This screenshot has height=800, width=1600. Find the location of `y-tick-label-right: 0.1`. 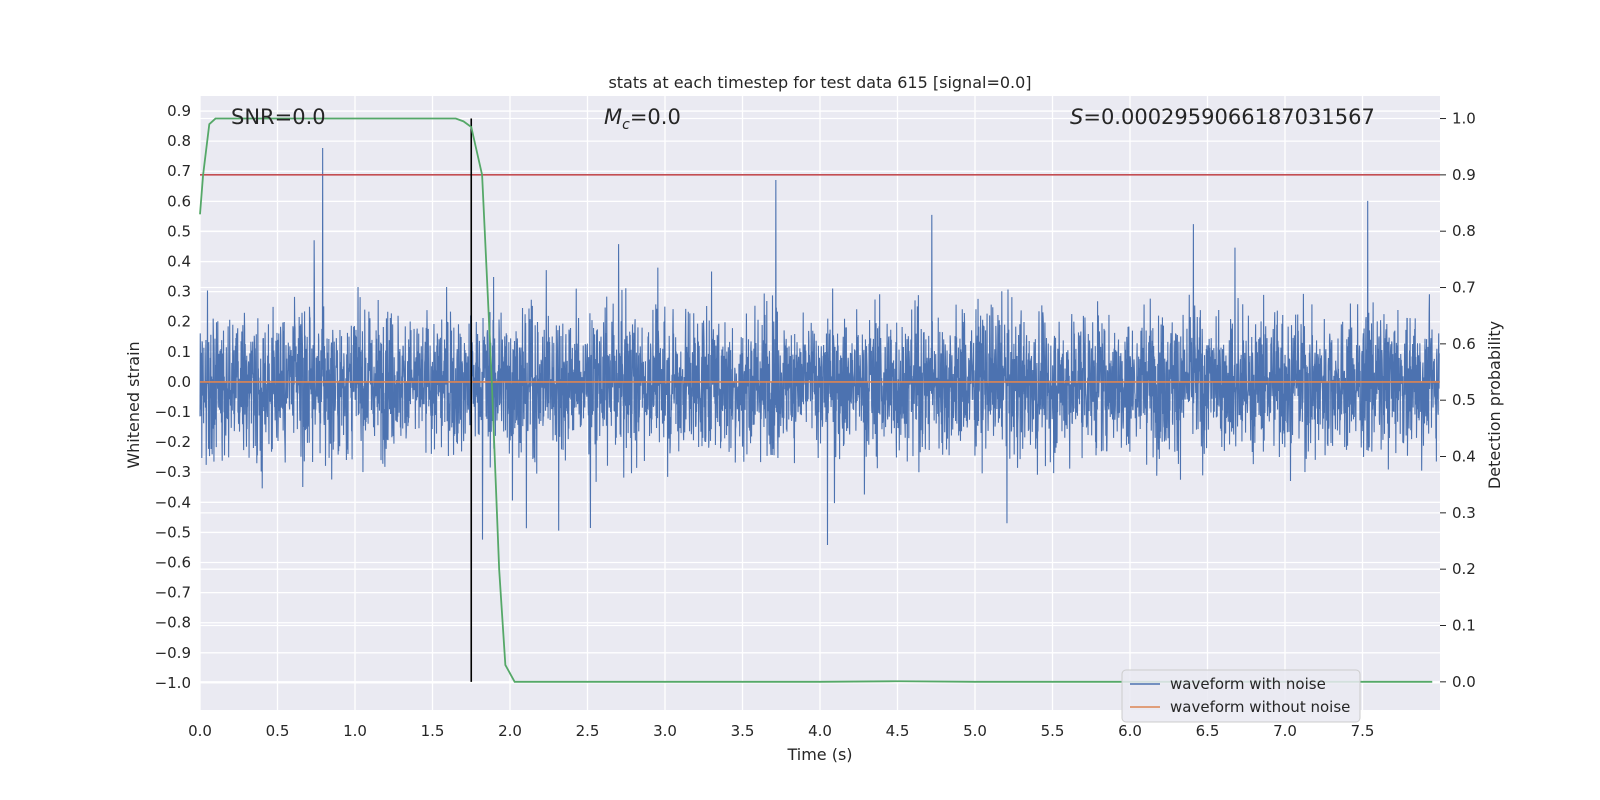

y-tick-label-right: 0.1 is located at coordinates (1464, 626).